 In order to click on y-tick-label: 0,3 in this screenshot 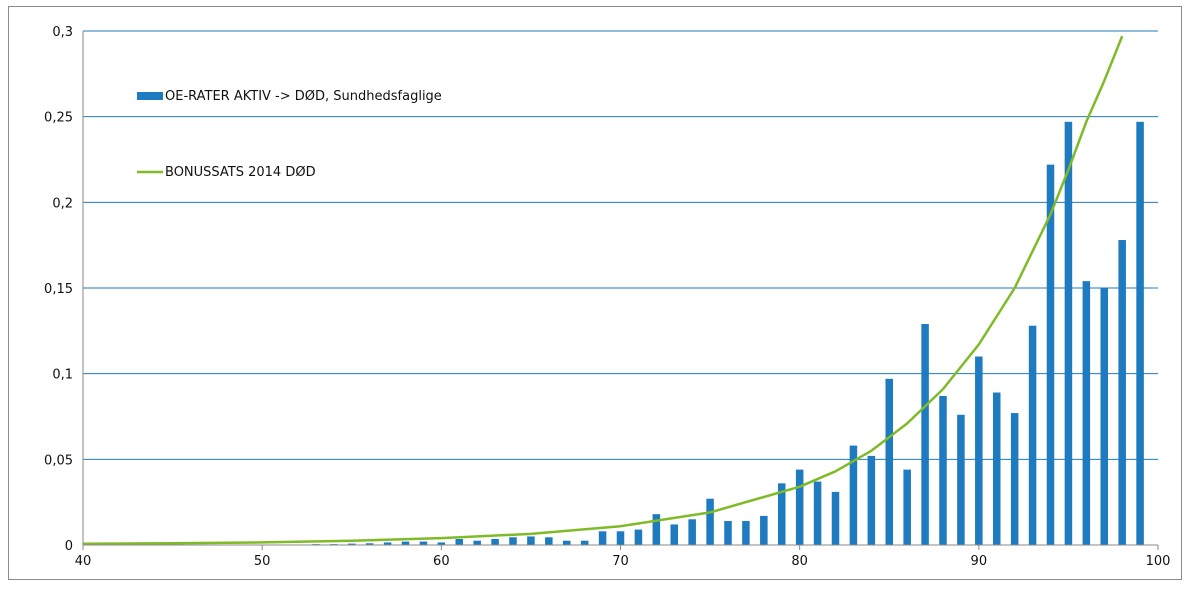, I will do `click(62, 32)`.